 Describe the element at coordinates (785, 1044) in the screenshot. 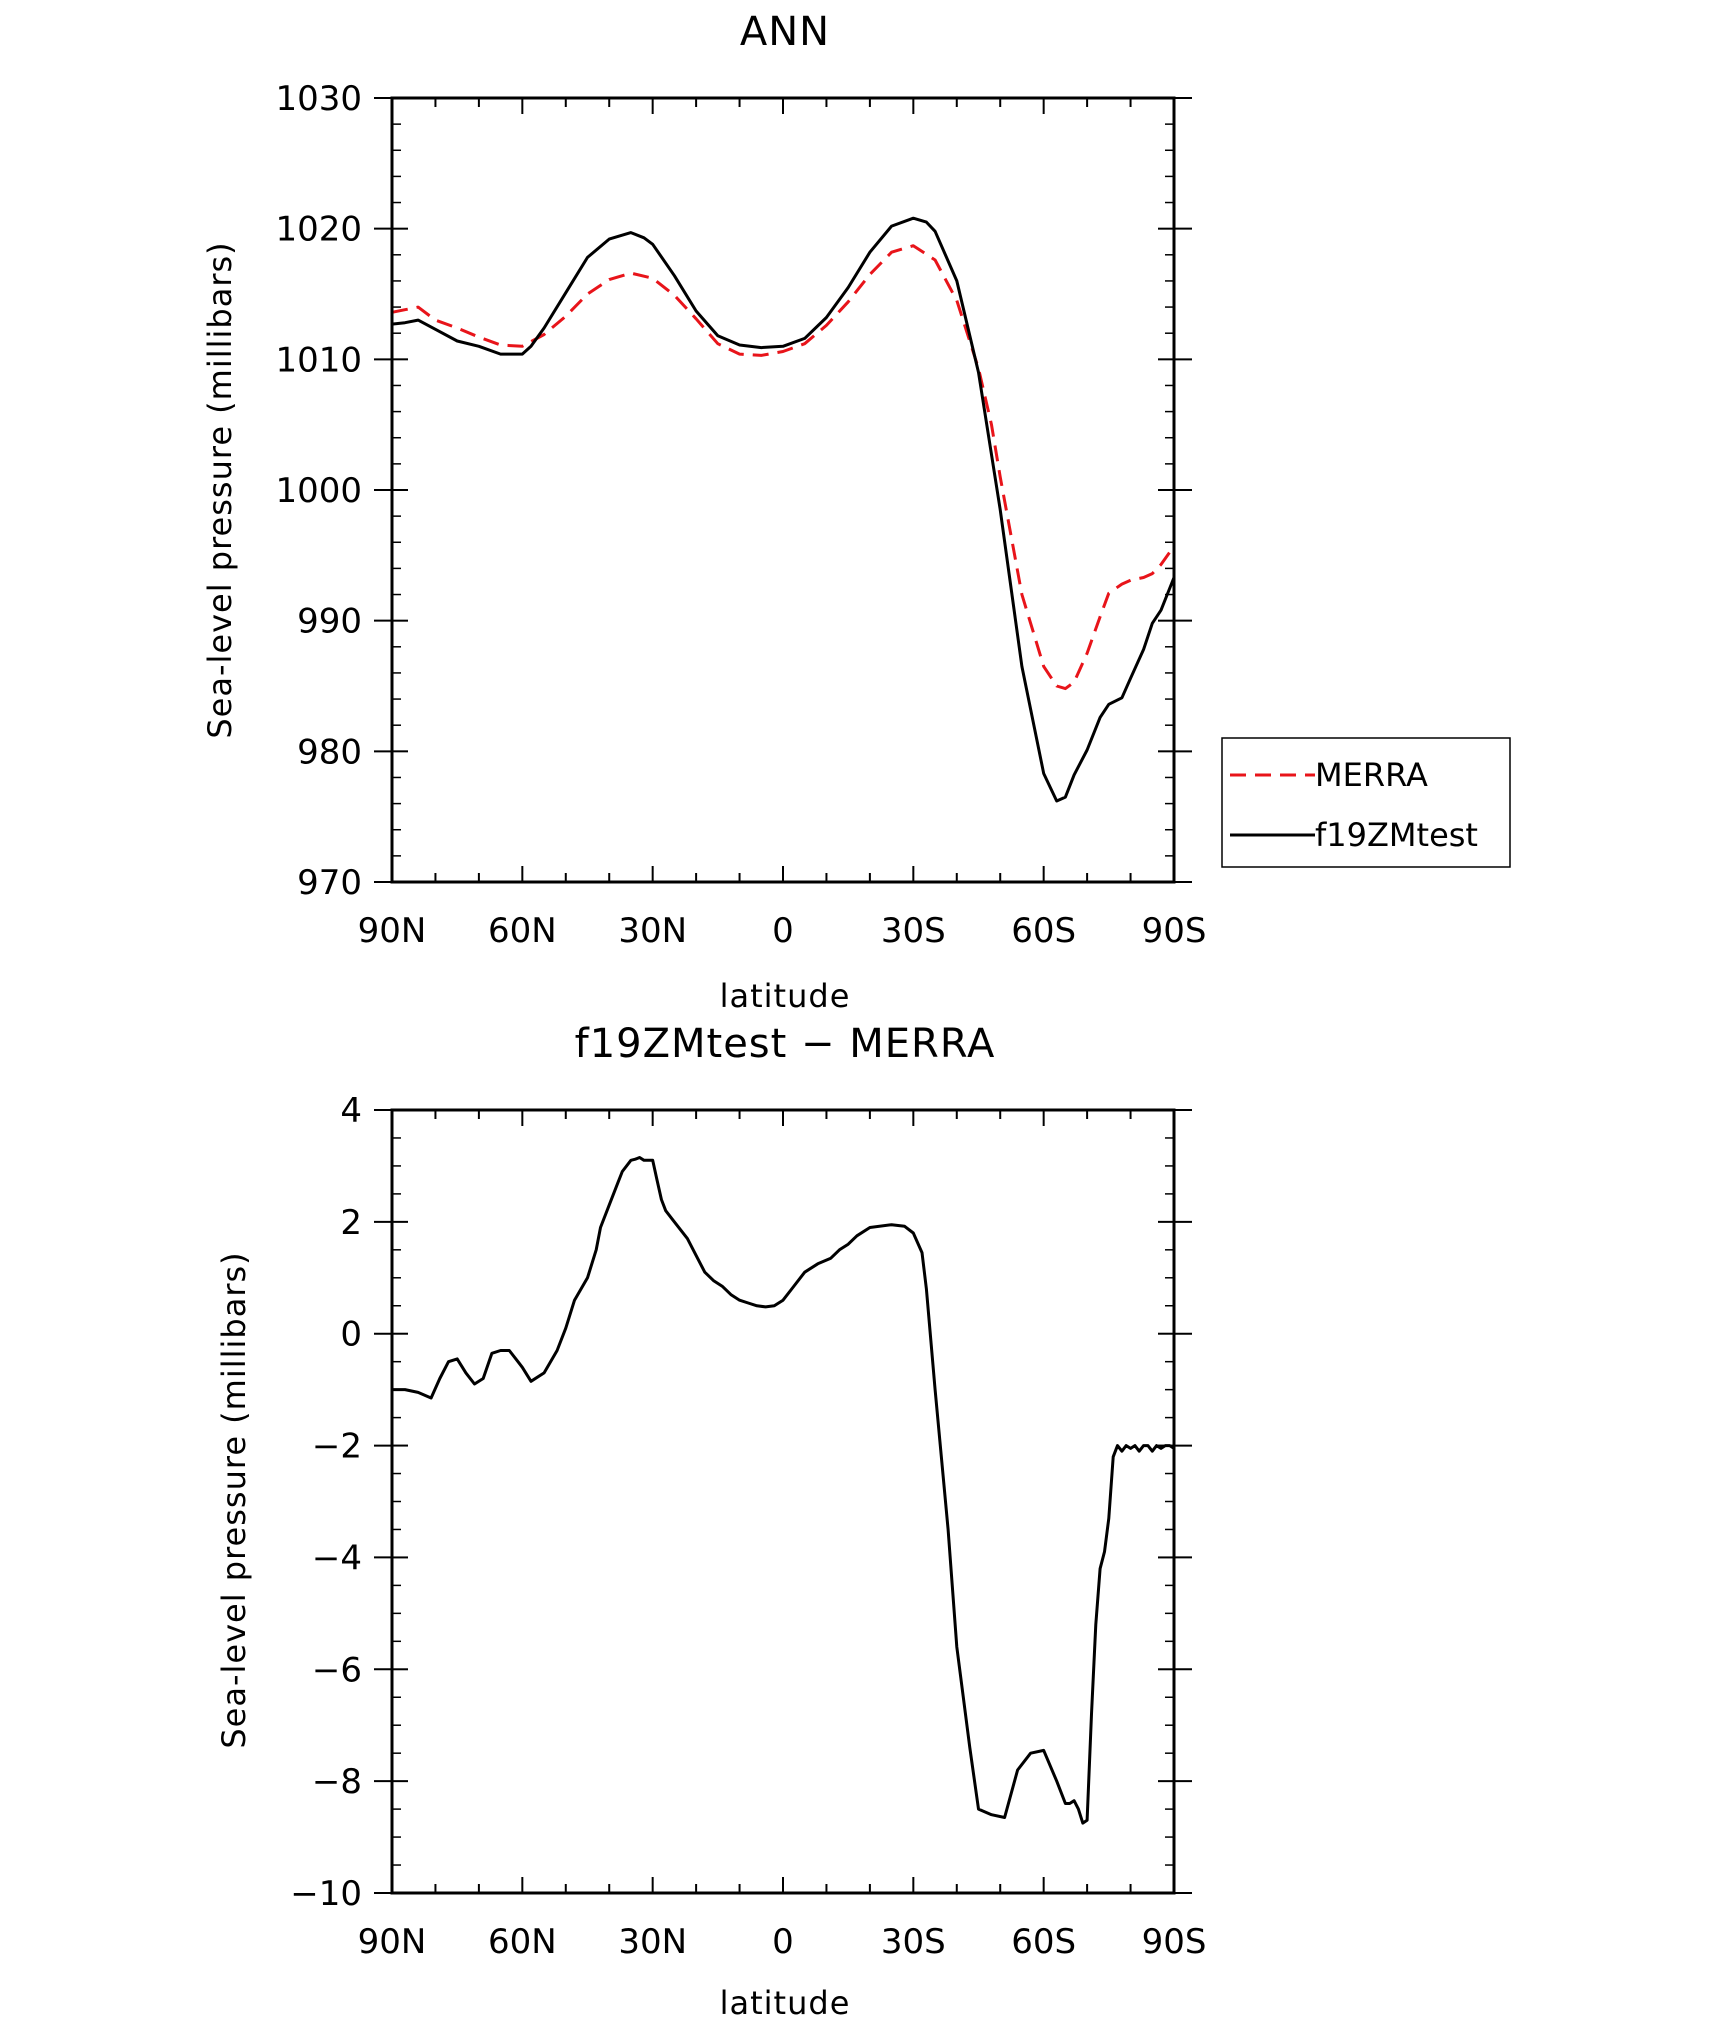

I see `chart-title: f19ZMtest − MERRA` at that location.